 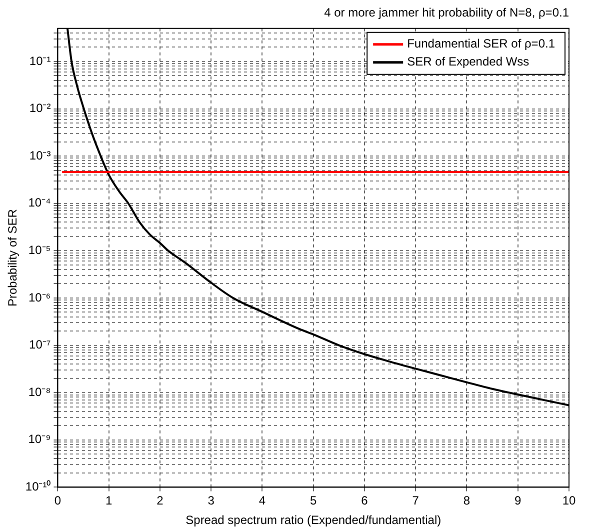 I want to click on y-tick-label: 10⁻², so click(x=40, y=108).